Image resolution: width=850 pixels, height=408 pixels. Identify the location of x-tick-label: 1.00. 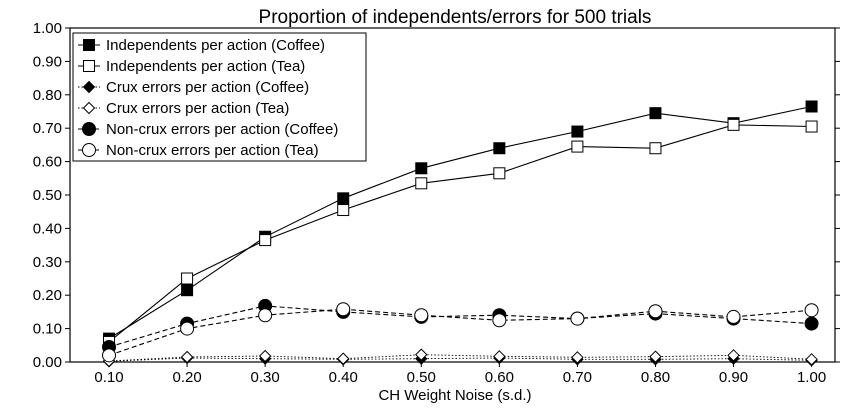
(811, 377).